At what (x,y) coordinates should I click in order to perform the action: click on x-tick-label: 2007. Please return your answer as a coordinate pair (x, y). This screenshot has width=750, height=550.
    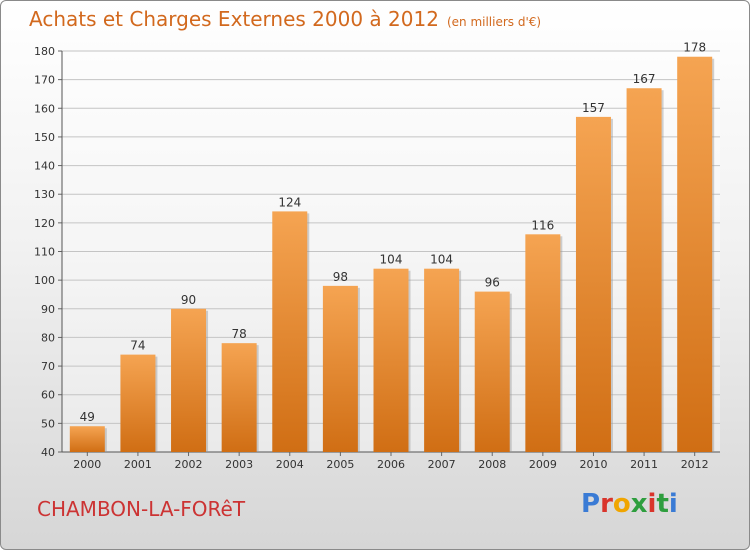
    Looking at the image, I should click on (442, 464).